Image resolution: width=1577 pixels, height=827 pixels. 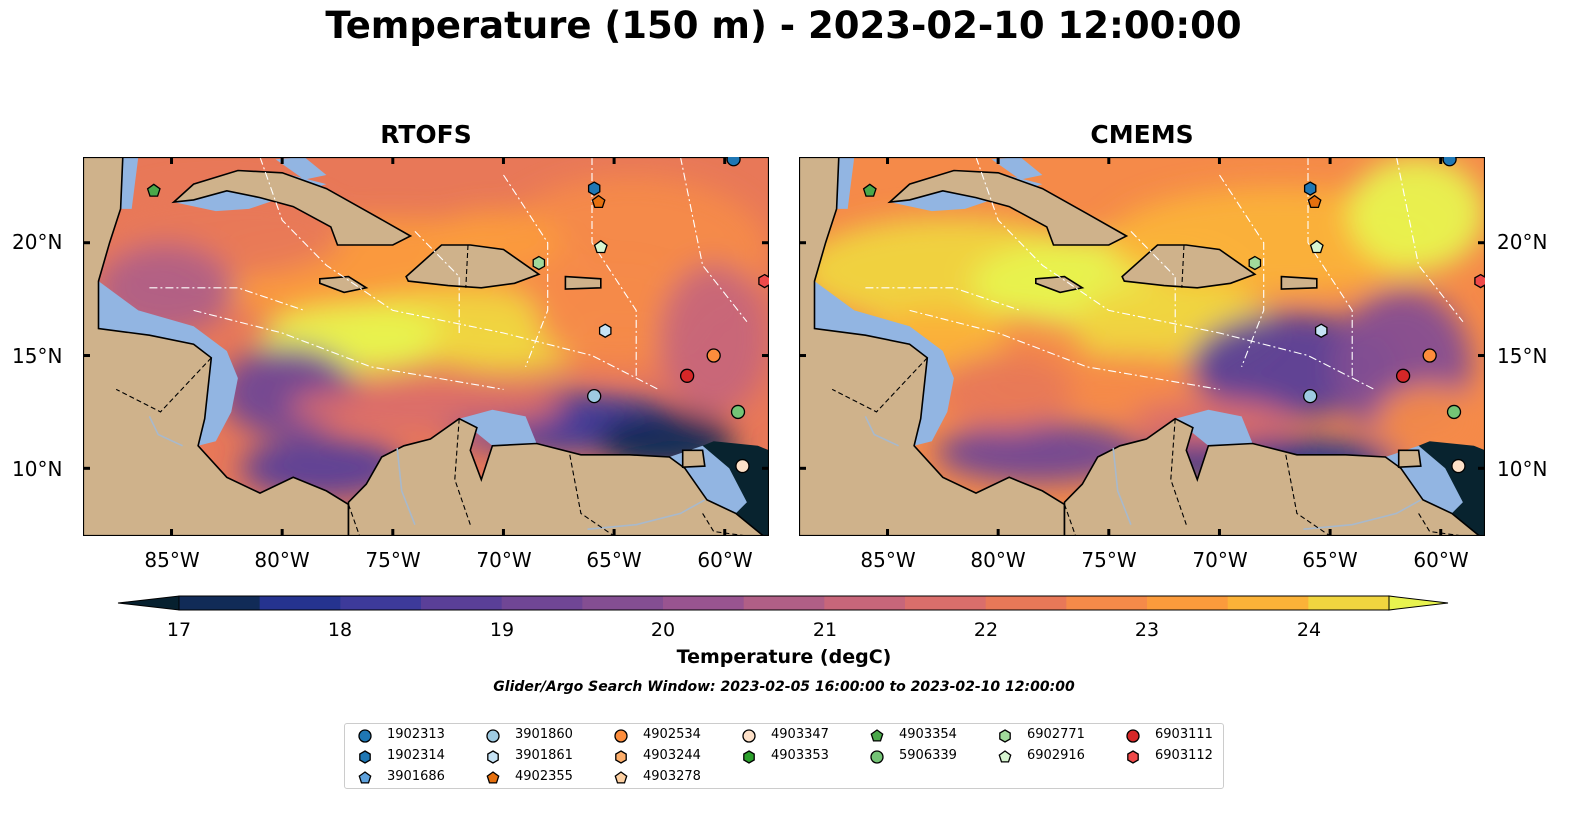 What do you see at coordinates (672, 734) in the screenshot?
I see `legend-label: 4902534` at bounding box center [672, 734].